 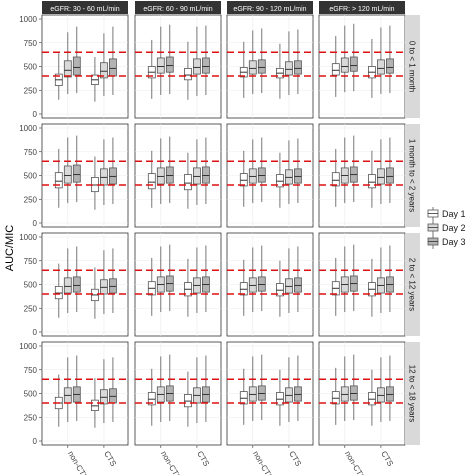 What do you see at coordinates (454, 242) in the screenshot?
I see `legend-label: Day 3` at bounding box center [454, 242].